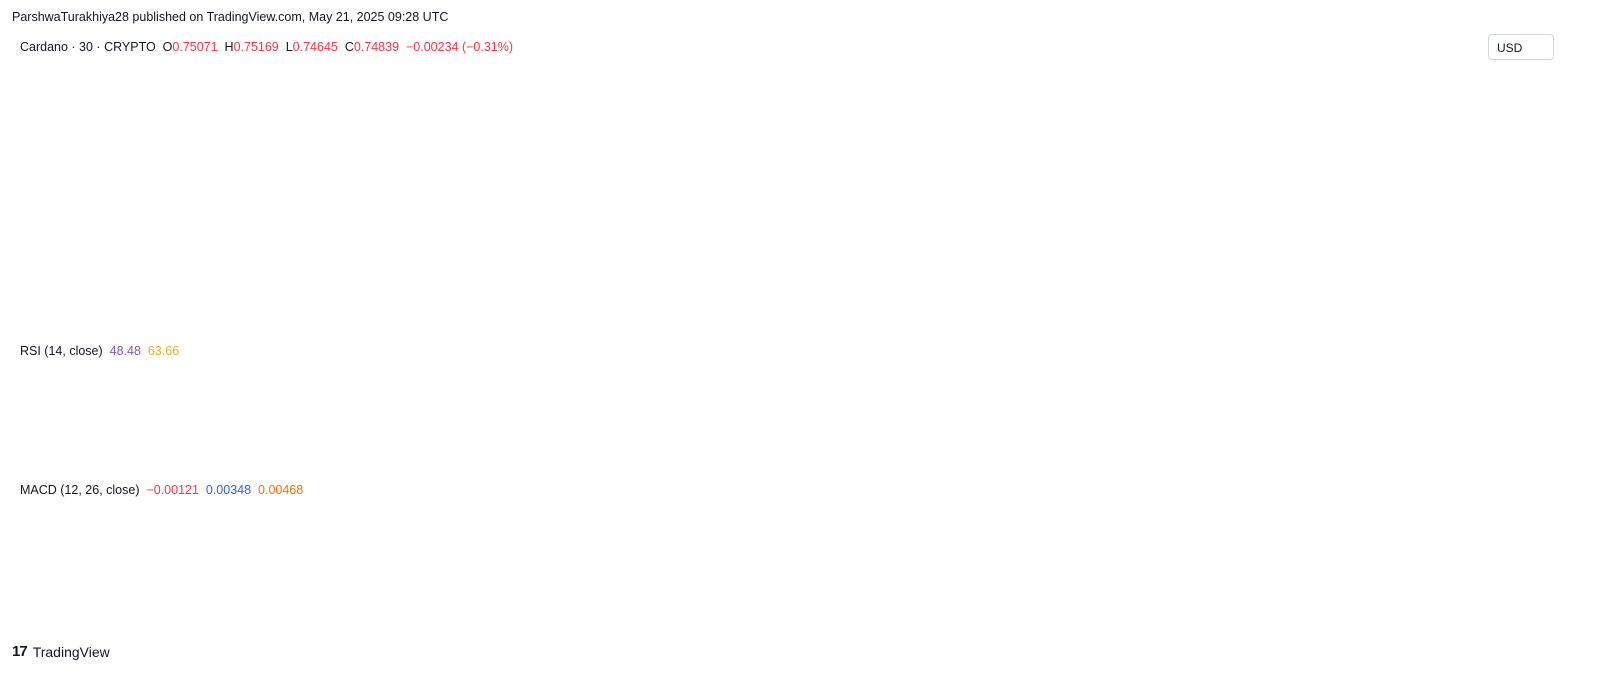 Image resolution: width=1600 pixels, height=684 pixels. I want to click on currency-selector: USD, so click(1521, 47).